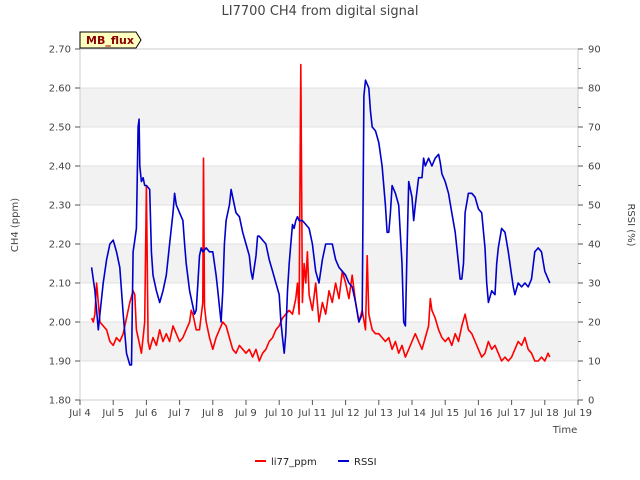 The width and height of the screenshot is (640, 480). I want to click on x-axis-label: Time, so click(564, 430).